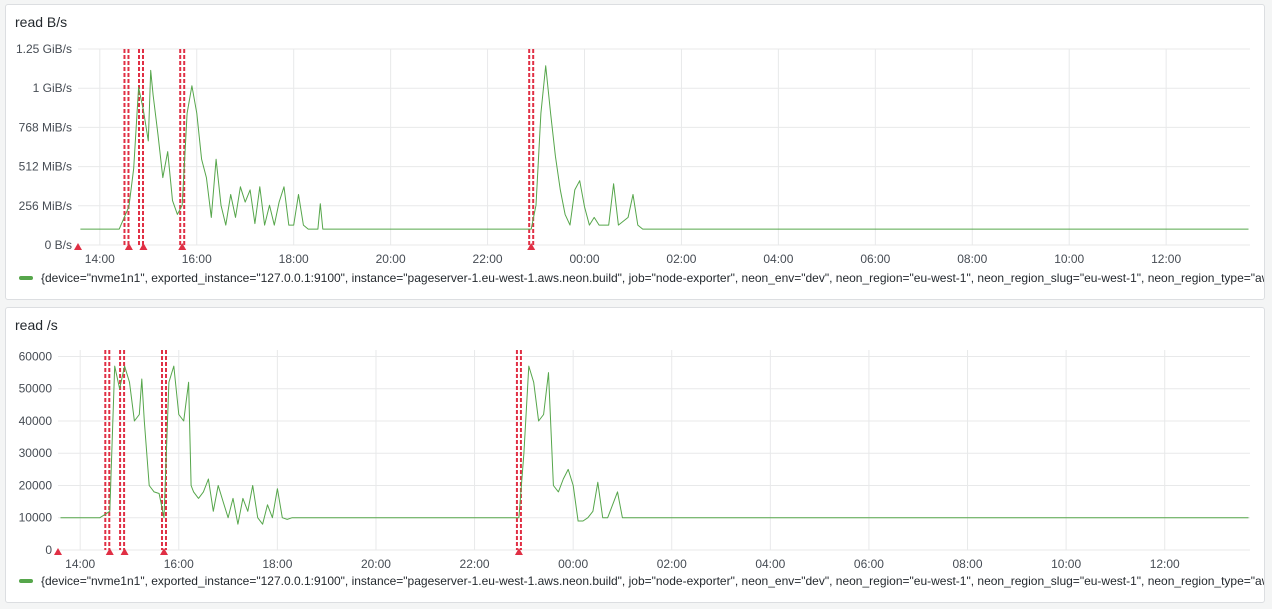  Describe the element at coordinates (36, 356) in the screenshot. I see `y-tick-label: 60000` at that location.